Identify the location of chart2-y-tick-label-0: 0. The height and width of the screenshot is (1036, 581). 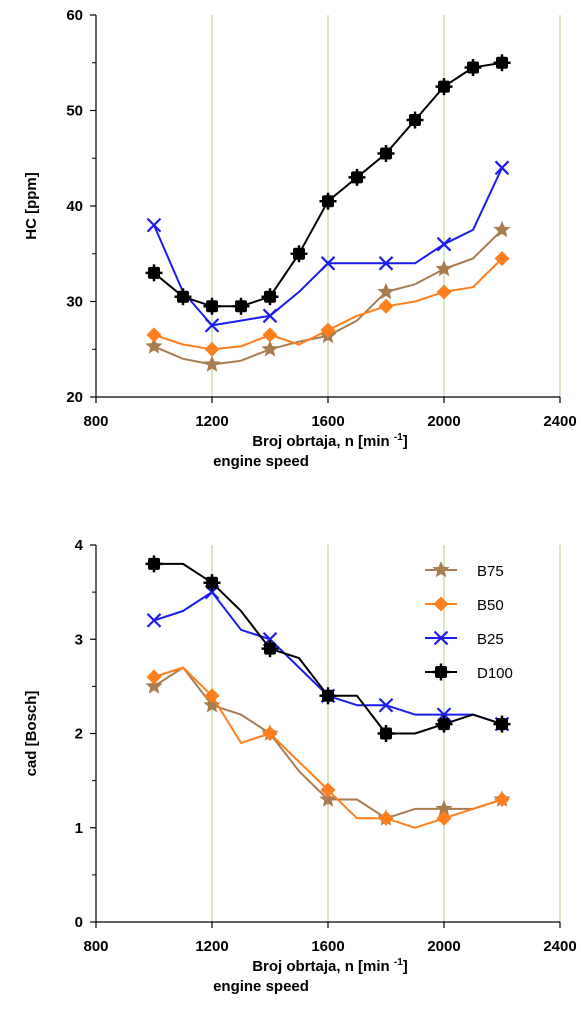
(79, 922).